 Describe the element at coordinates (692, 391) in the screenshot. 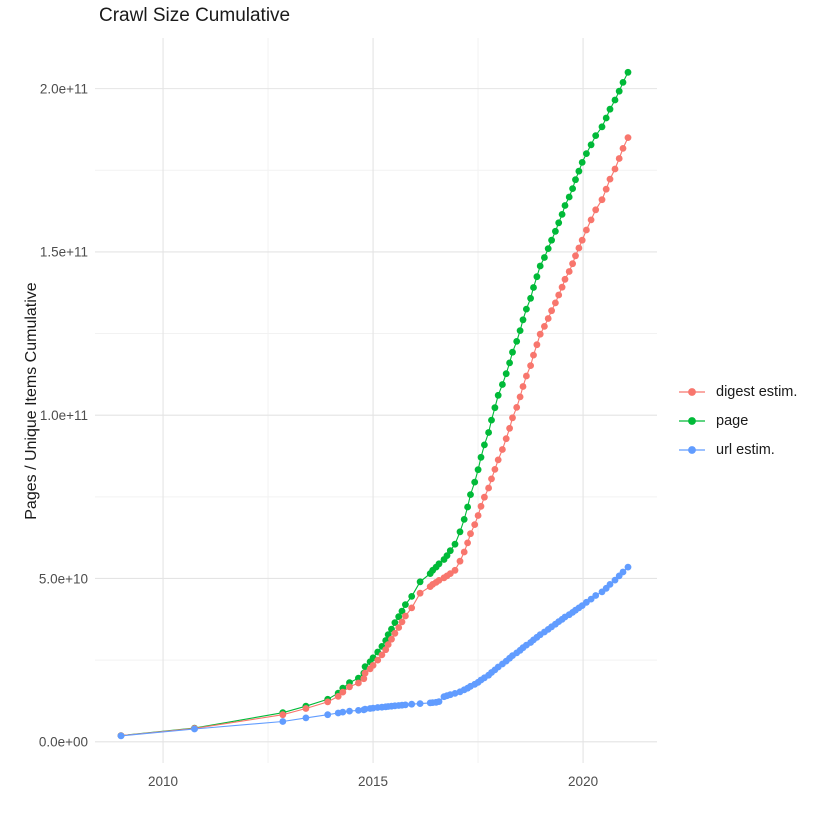

I see `legend-key-icon` at that location.